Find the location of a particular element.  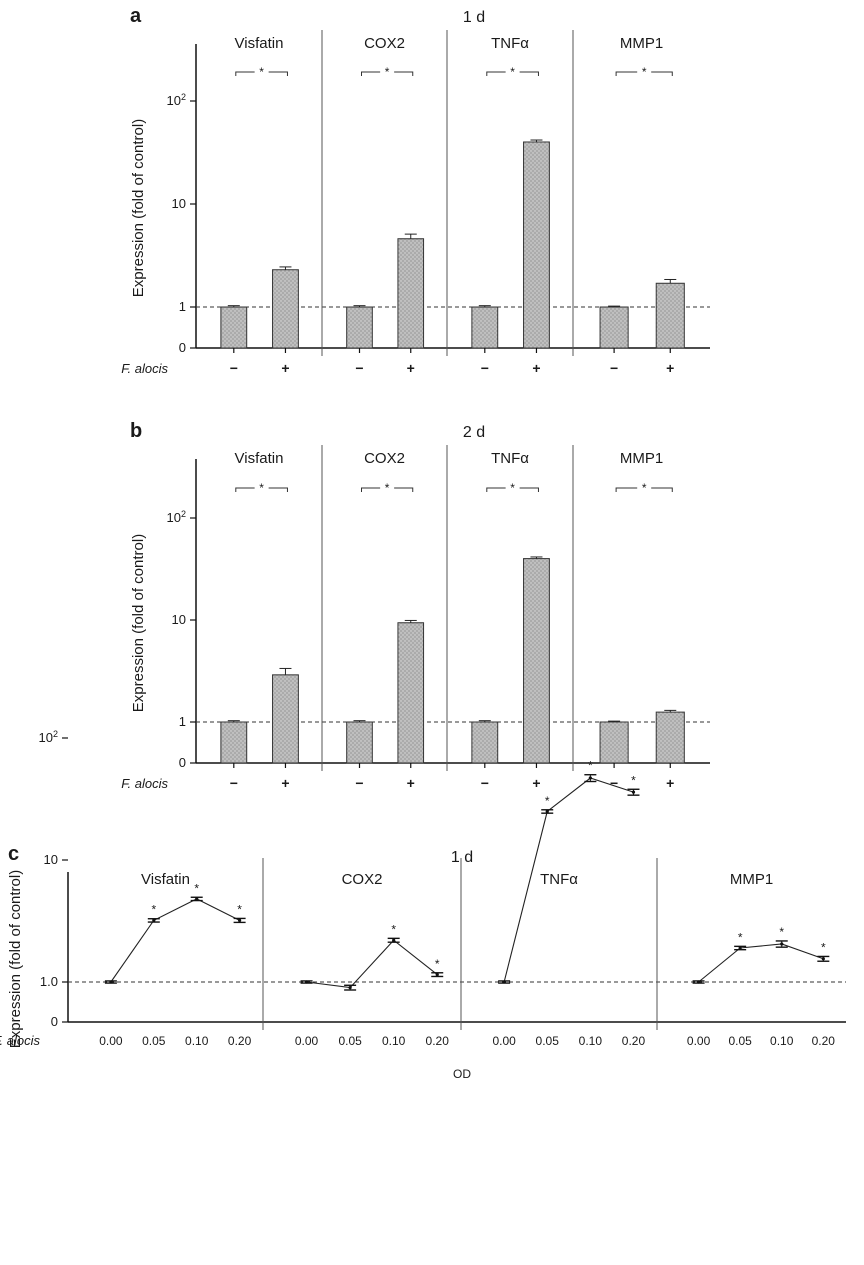

chart-title: 1 d is located at coordinates (462, 857).